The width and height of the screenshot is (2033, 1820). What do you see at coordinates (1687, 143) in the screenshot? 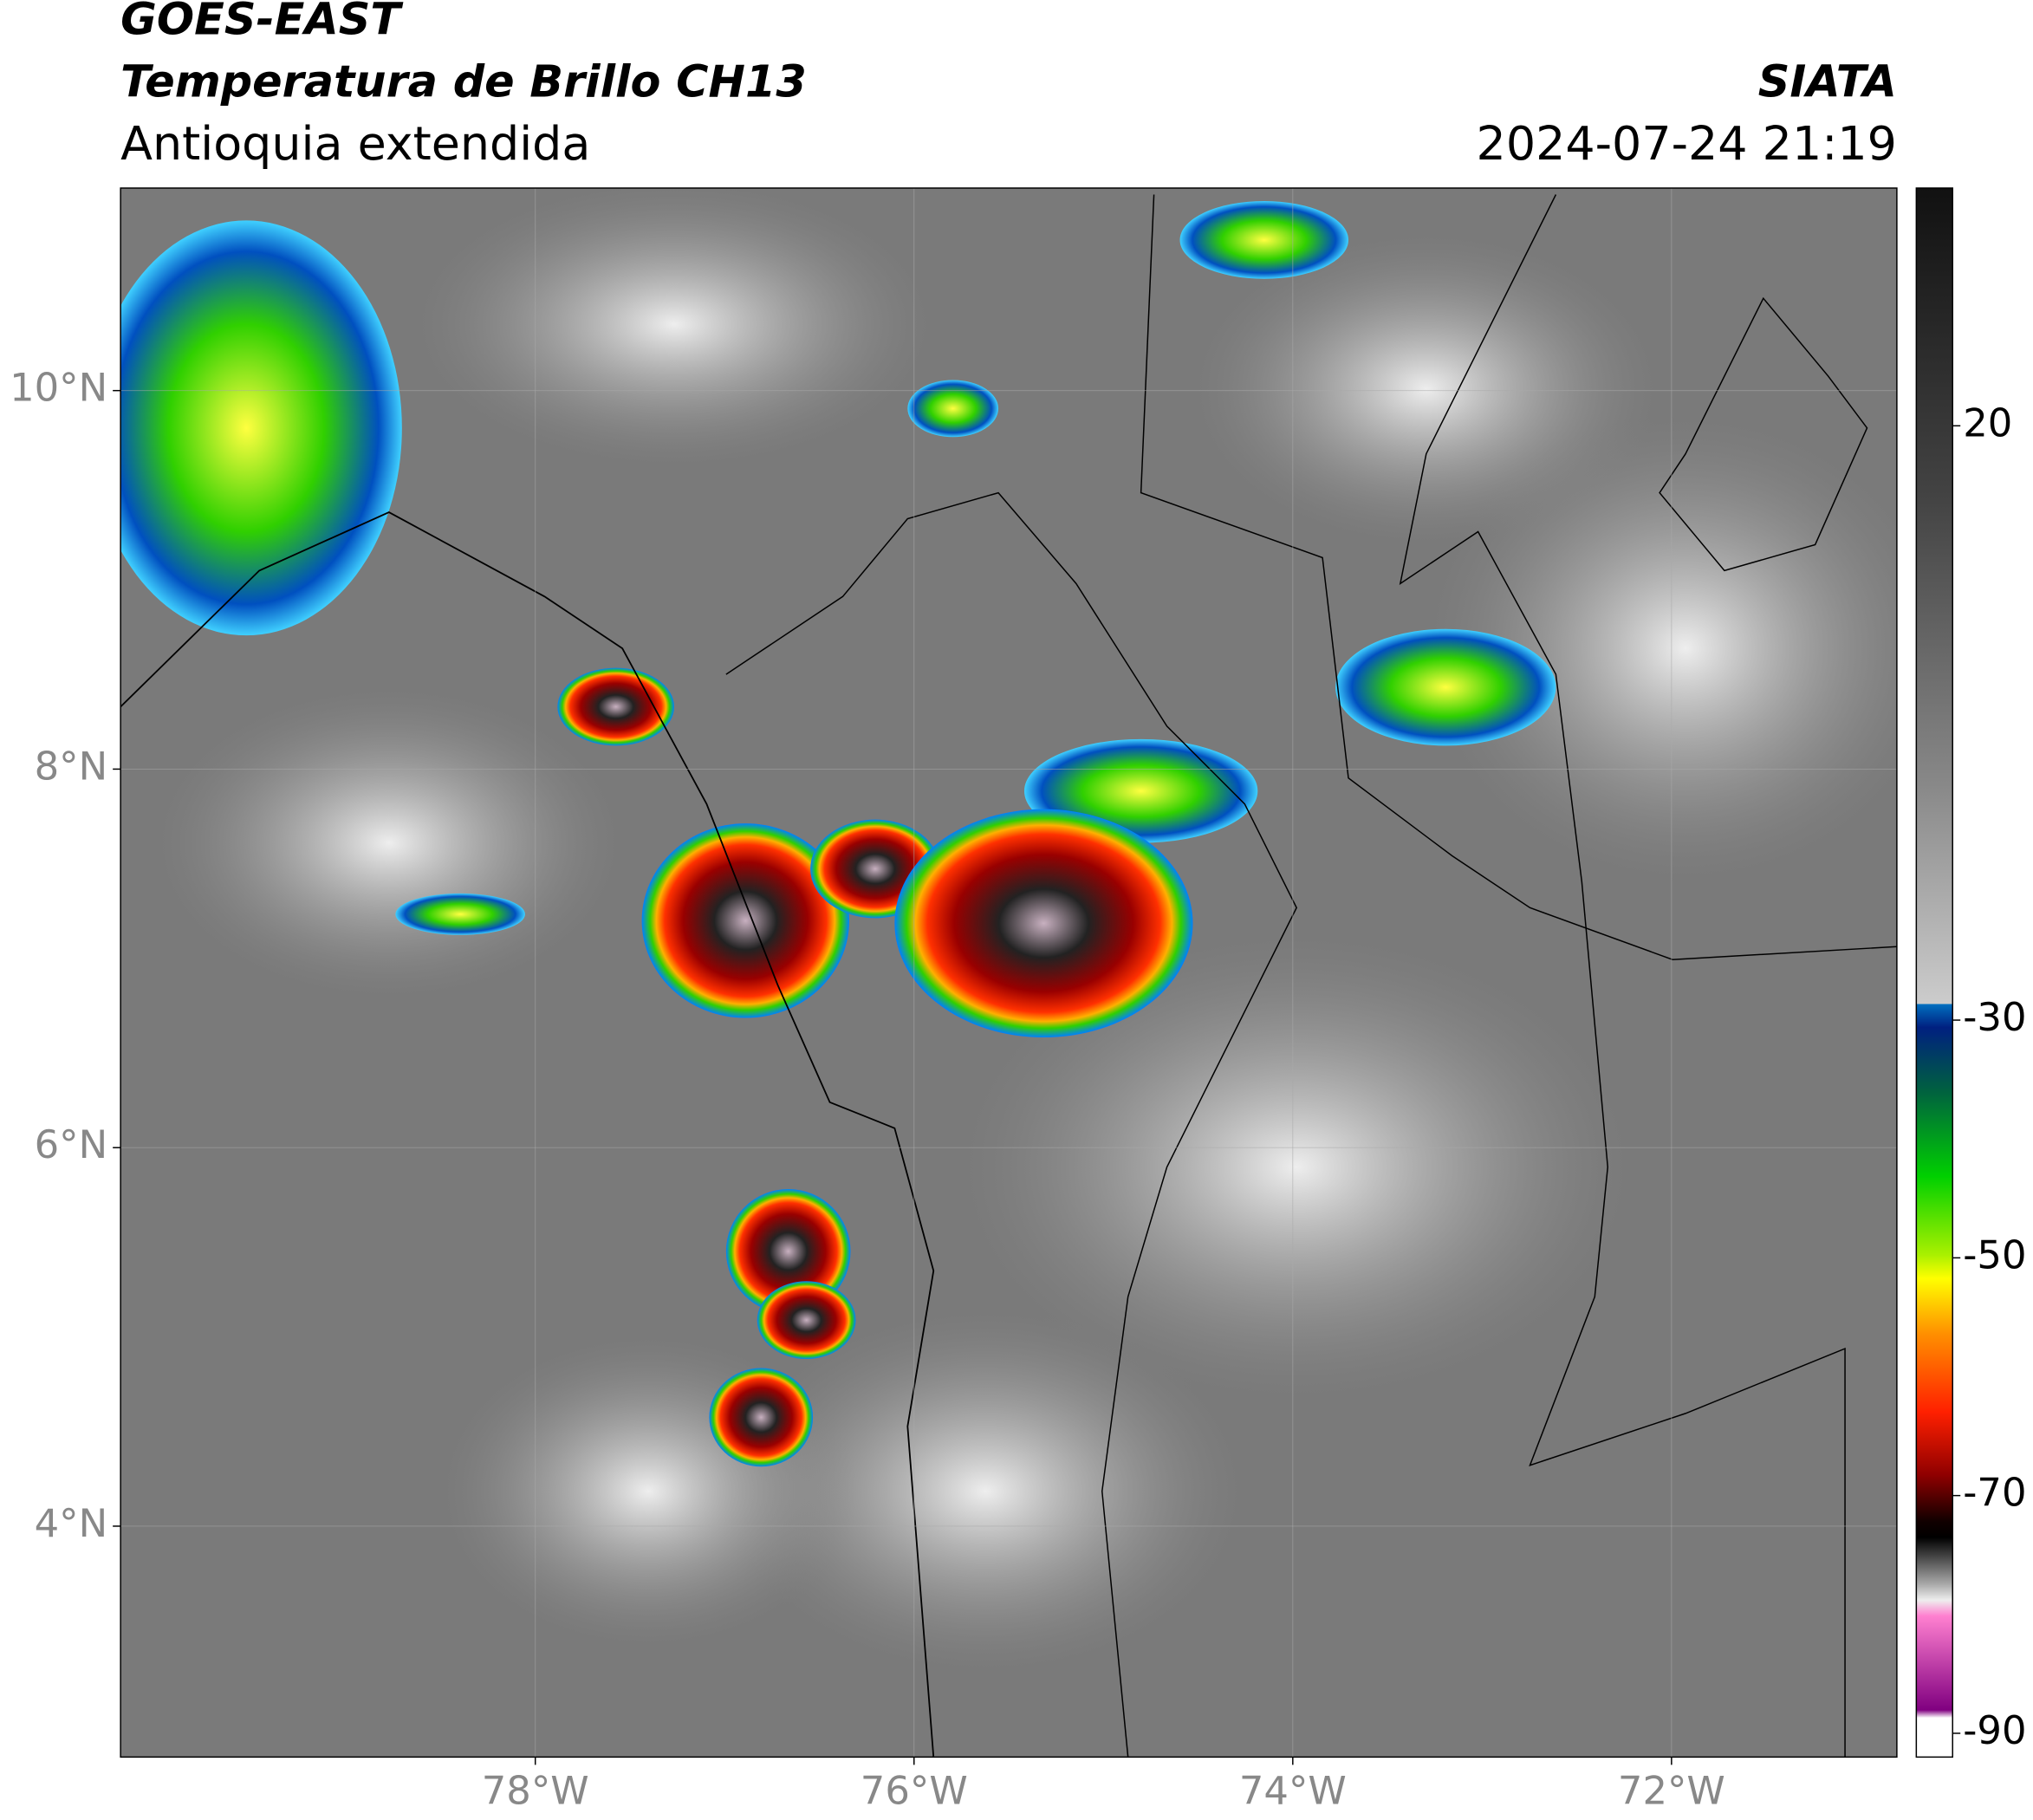
I see `datetime: 2024-07-24 21:19` at bounding box center [1687, 143].